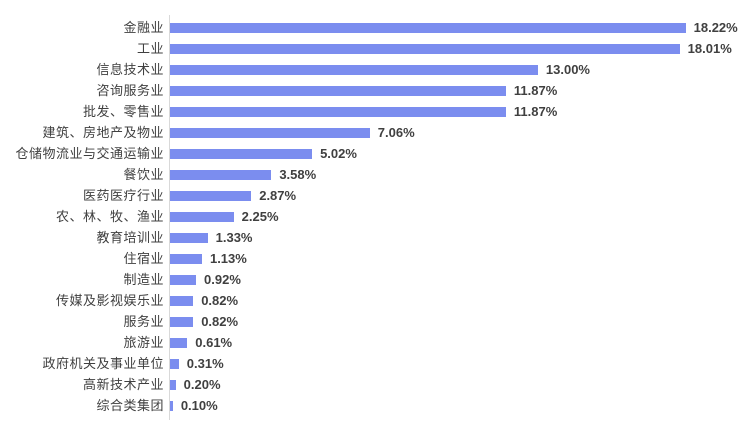 This screenshot has width=751, height=426. I want to click on chart-row: 旅游业 0.61%, so click(437, 342).